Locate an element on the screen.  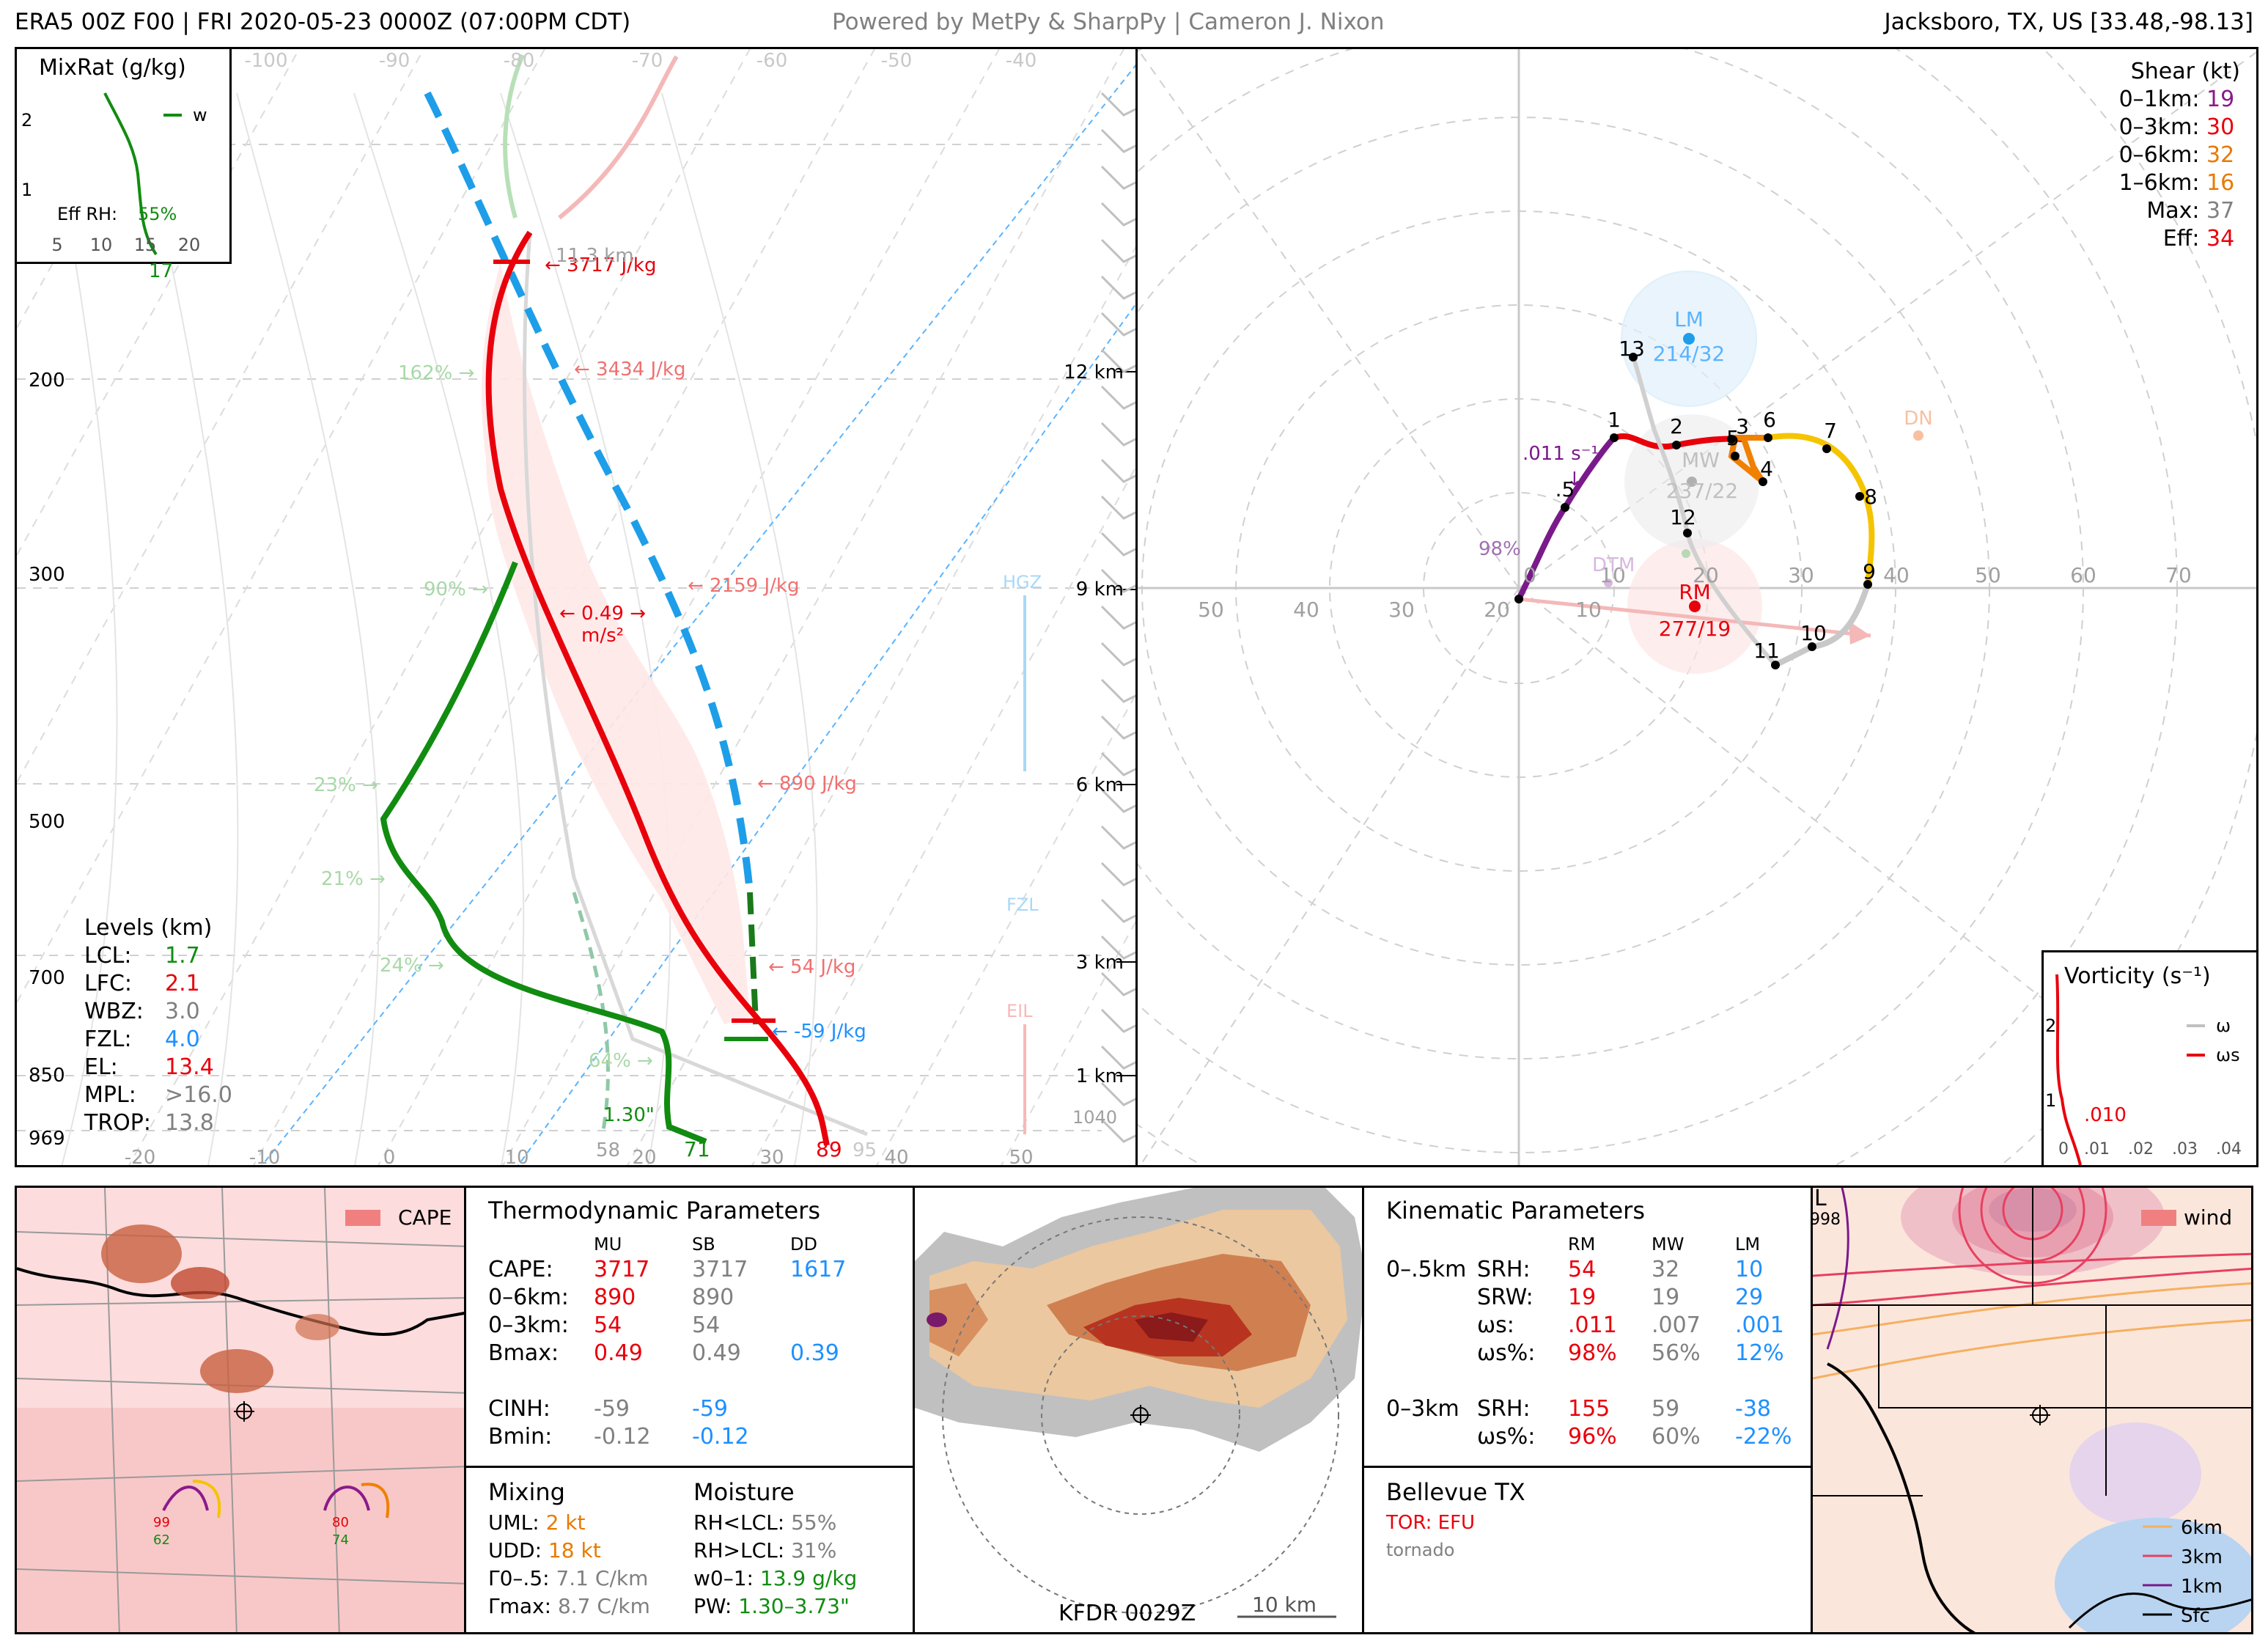
cape-label-6km: ← 890 J/kg is located at coordinates (807, 784).